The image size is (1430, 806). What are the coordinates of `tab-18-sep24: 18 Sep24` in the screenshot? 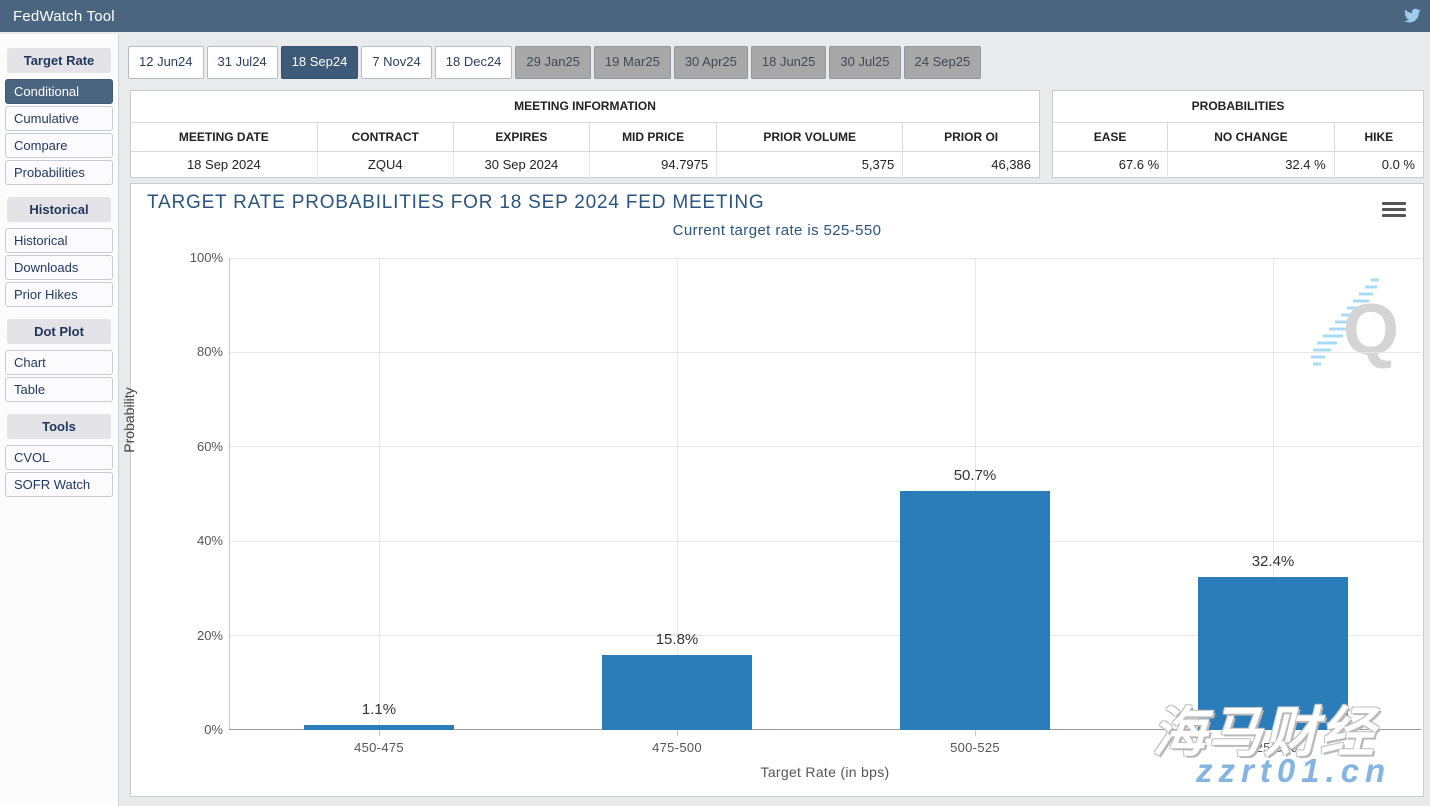 It's located at (319, 62).